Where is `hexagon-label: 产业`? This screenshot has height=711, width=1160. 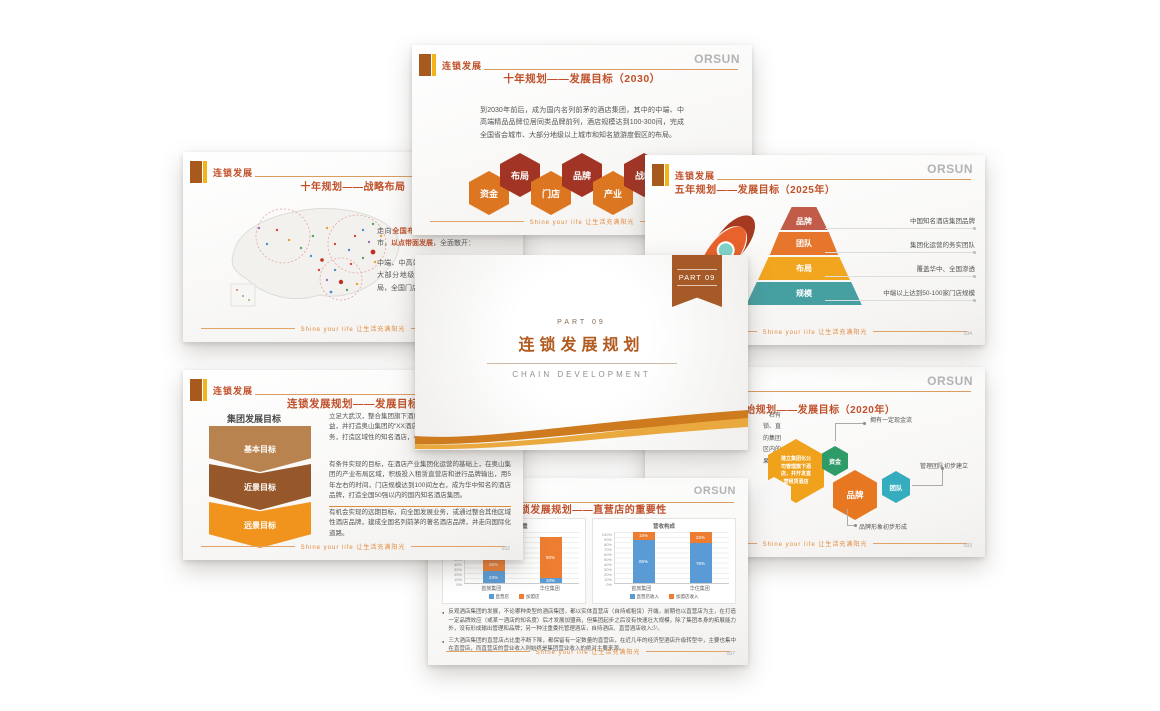 hexagon-label: 产业 is located at coordinates (612, 193).